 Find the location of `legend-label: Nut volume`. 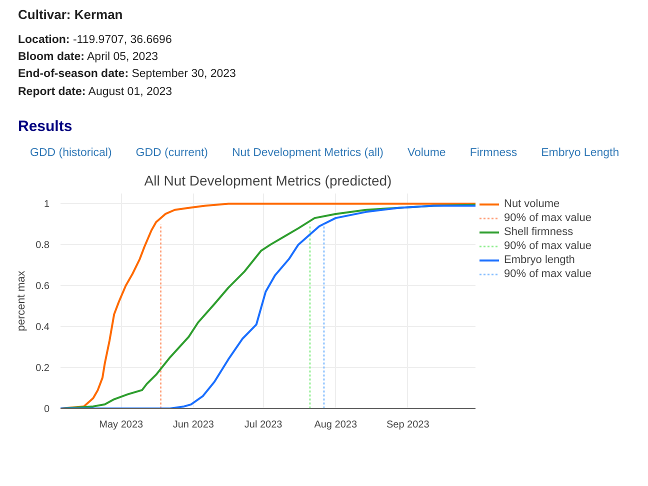

legend-label: Nut volume is located at coordinates (532, 204).